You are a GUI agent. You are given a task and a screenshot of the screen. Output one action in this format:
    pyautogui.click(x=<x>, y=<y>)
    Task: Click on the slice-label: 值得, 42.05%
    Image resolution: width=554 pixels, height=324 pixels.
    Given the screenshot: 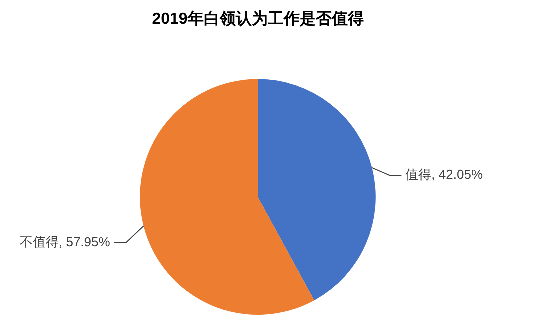 What is the action you would take?
    pyautogui.click(x=445, y=174)
    